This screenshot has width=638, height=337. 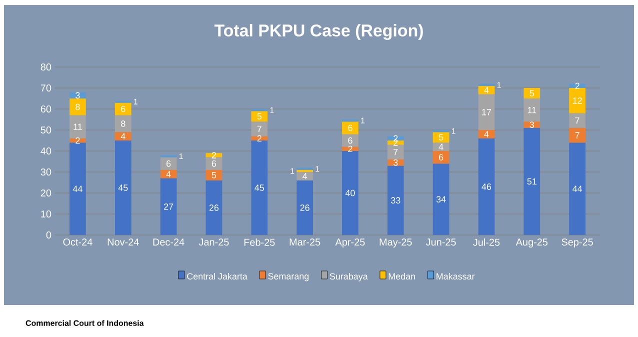 What do you see at coordinates (46, 151) in the screenshot?
I see `y-tick-label: 40` at bounding box center [46, 151].